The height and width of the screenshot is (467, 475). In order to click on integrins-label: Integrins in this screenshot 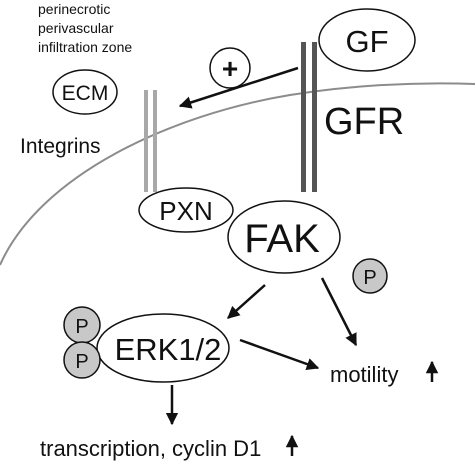, I will do `click(60, 146)`.